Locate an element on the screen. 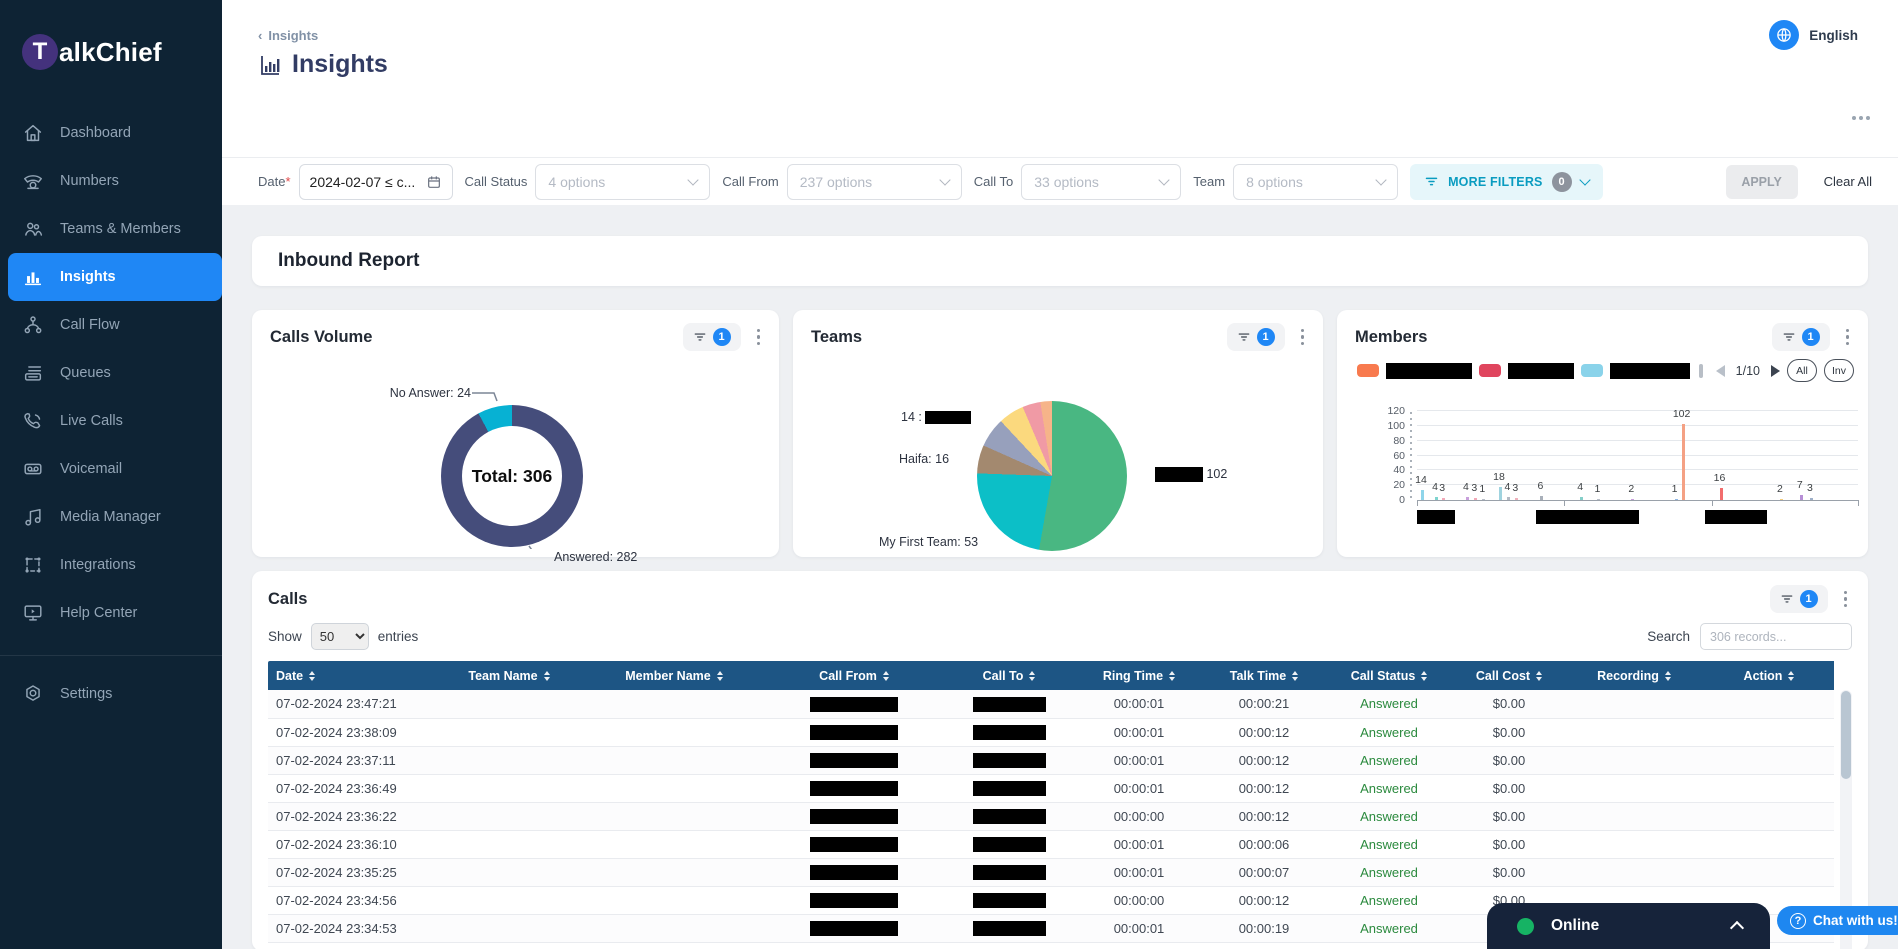 This screenshot has width=1898, height=949. column-header-call-cost: Call Cost is located at coordinates (1509, 675).